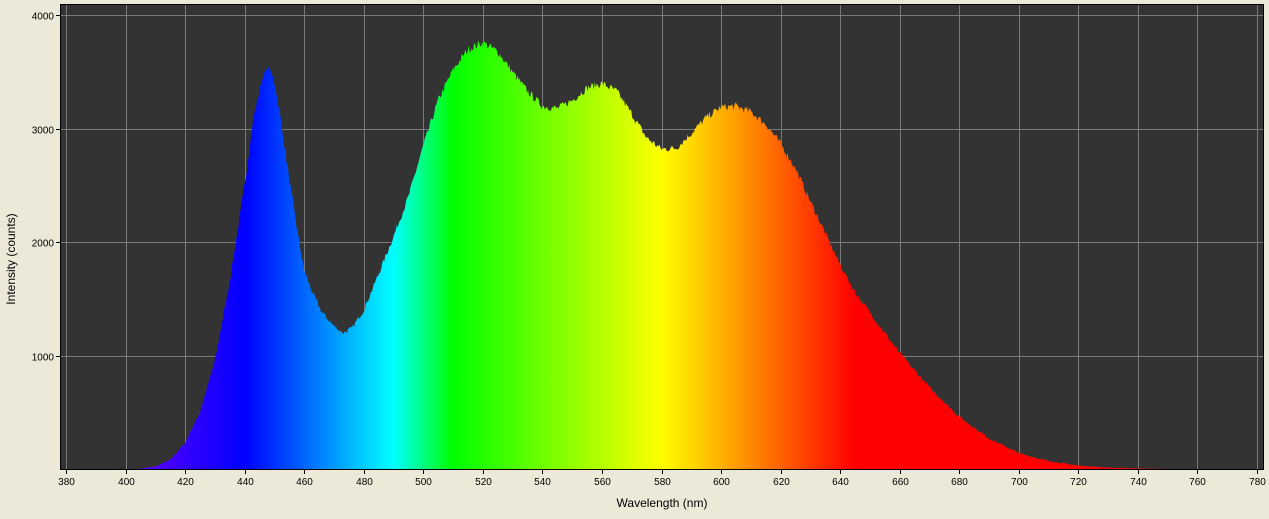 This screenshot has width=1269, height=519. Describe the element at coordinates (1019, 482) in the screenshot. I see `x-tick-label: 700` at that location.